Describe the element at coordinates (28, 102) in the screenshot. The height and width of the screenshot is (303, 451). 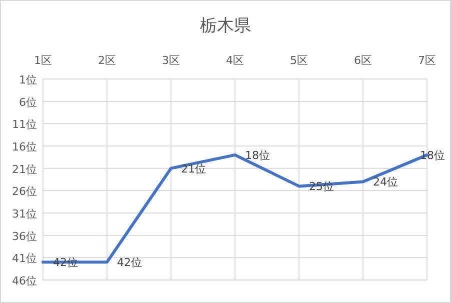
I see `y-tick-label: 6位` at that location.